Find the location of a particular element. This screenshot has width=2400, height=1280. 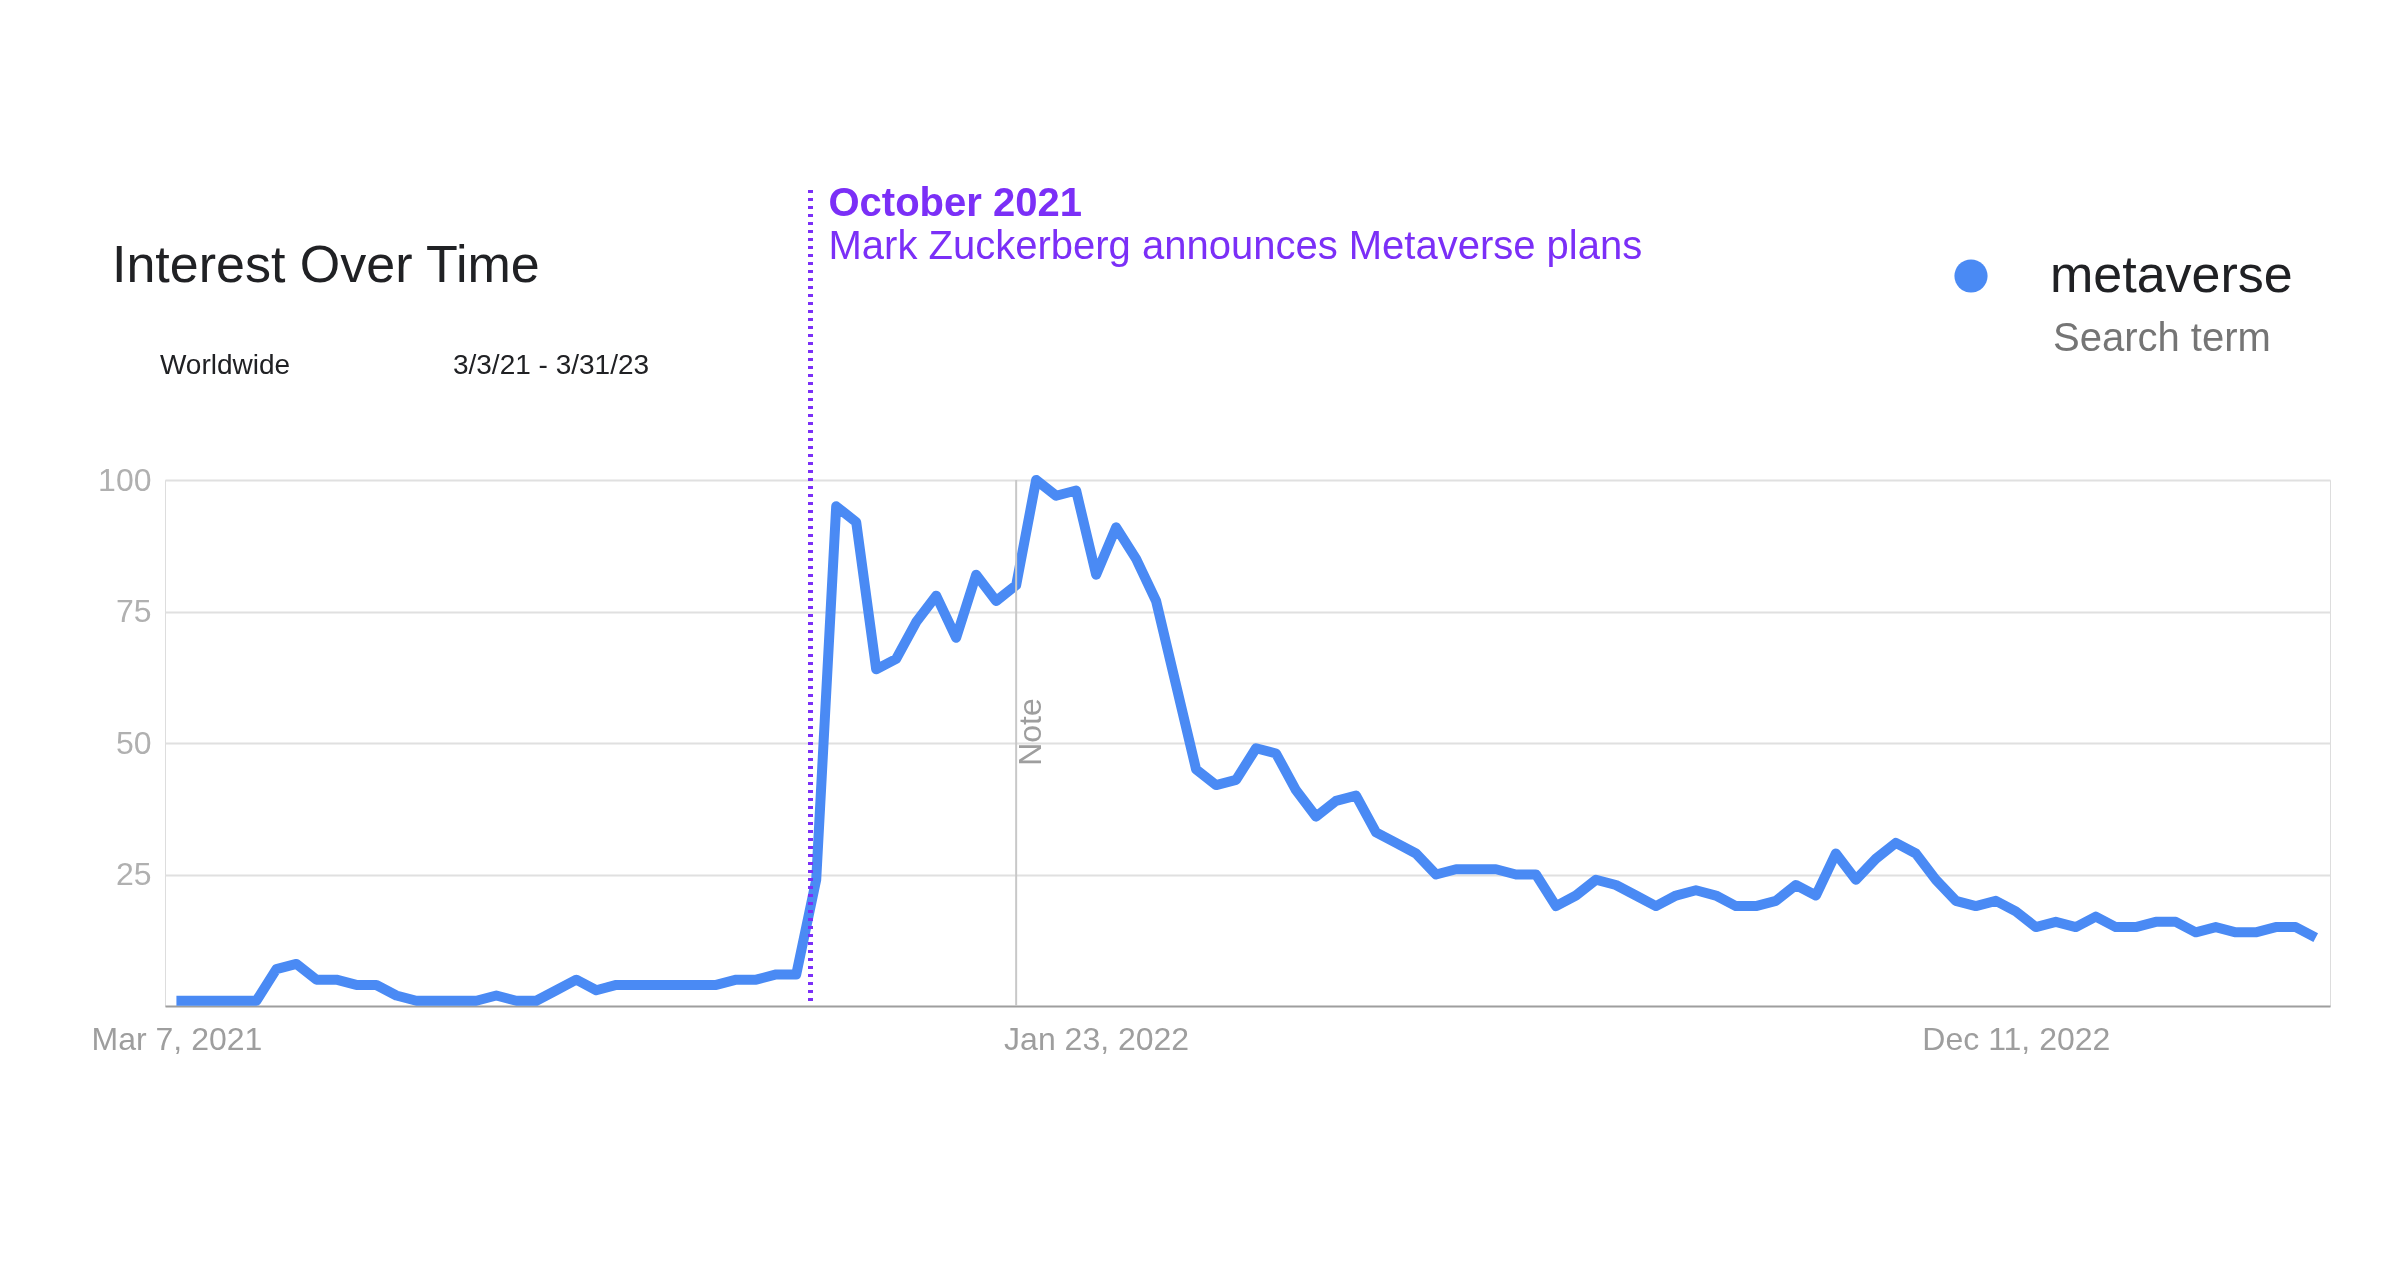

y-tick-label: 100 is located at coordinates (125, 479).